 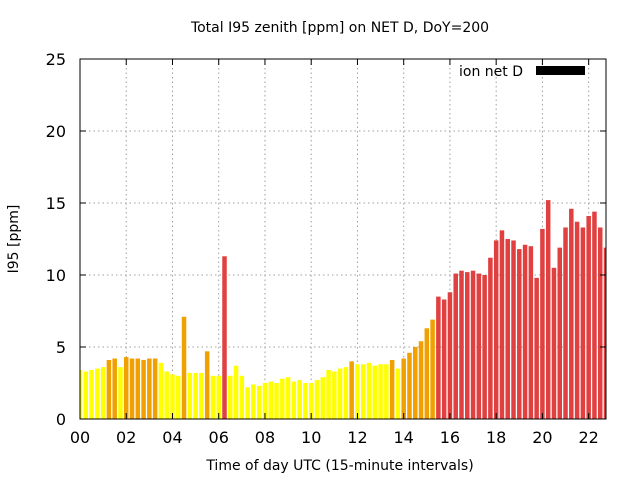 What do you see at coordinates (450, 437) in the screenshot?
I see `x-tick-label: 16` at bounding box center [450, 437].